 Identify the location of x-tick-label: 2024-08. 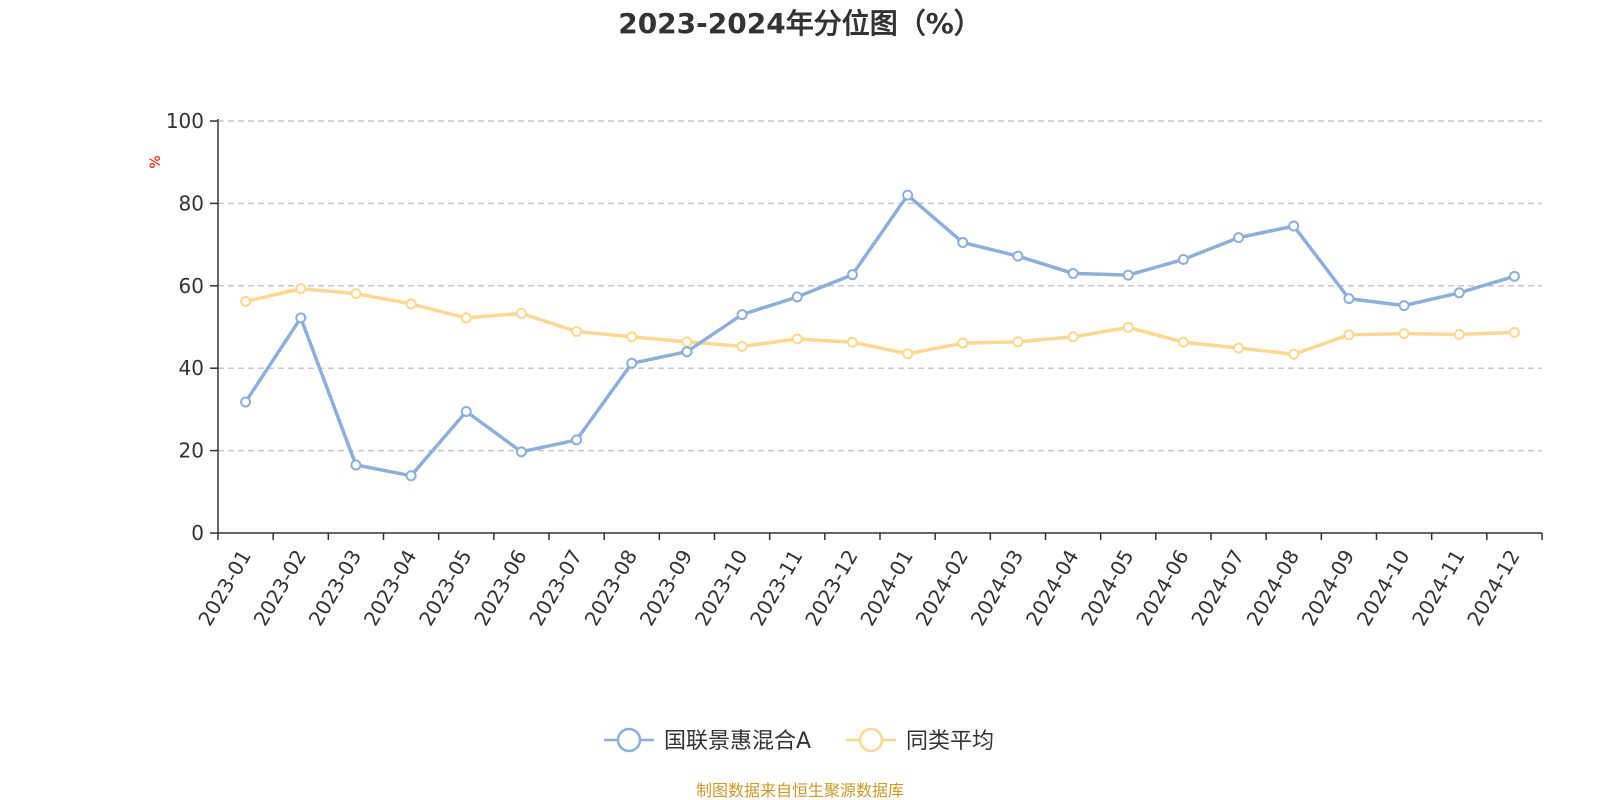
(1273, 588).